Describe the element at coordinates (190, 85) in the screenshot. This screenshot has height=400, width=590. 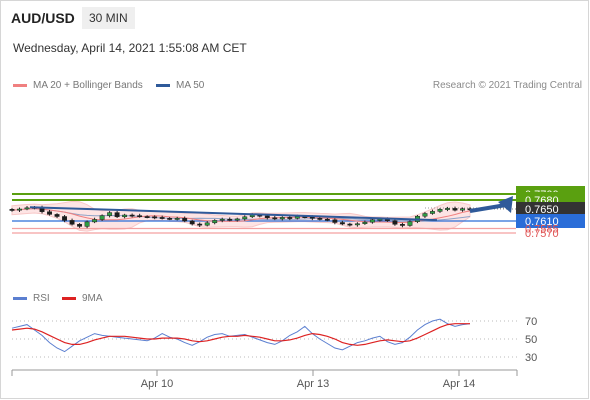
I see `ma50-label: MA 50` at that location.